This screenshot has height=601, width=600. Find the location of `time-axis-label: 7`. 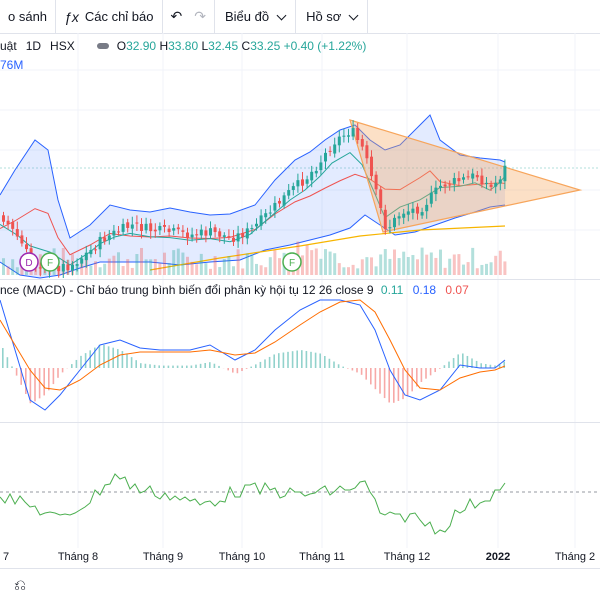

time-axis-label: 7 is located at coordinates (6, 557).